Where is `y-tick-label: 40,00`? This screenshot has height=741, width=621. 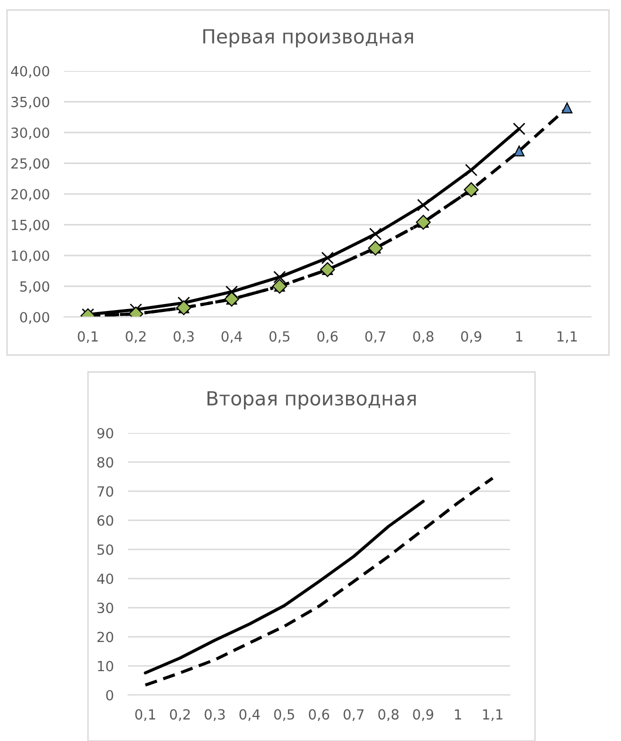 y-tick-label: 40,00 is located at coordinates (30, 72).